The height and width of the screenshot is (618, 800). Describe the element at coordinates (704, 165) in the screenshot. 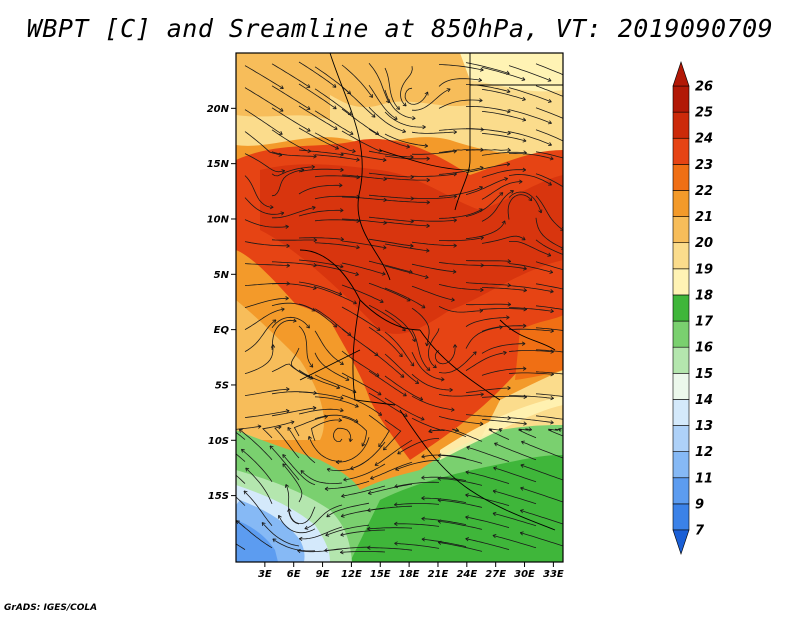

I see `colorbar-label: 23` at that location.